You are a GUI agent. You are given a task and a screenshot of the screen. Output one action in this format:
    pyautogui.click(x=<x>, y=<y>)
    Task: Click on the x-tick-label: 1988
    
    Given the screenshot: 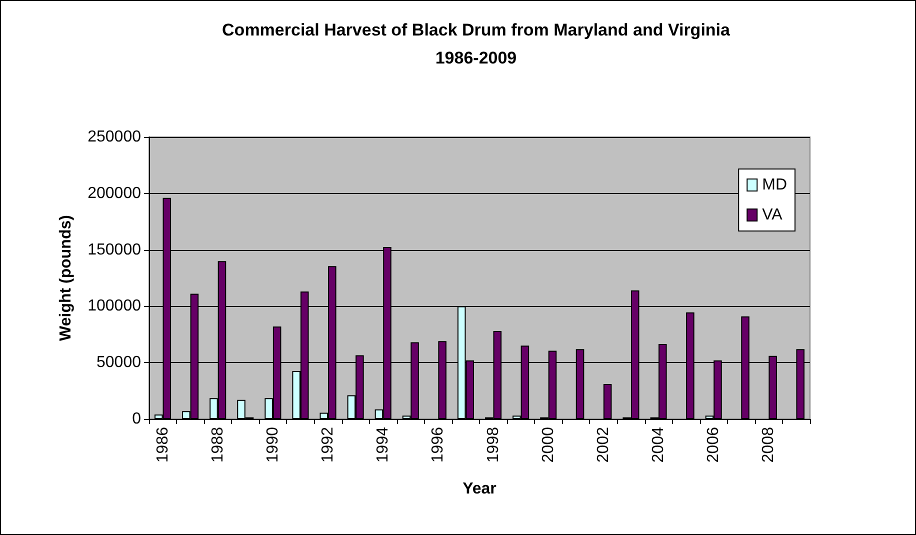 What is the action you would take?
    pyautogui.click(x=217, y=444)
    